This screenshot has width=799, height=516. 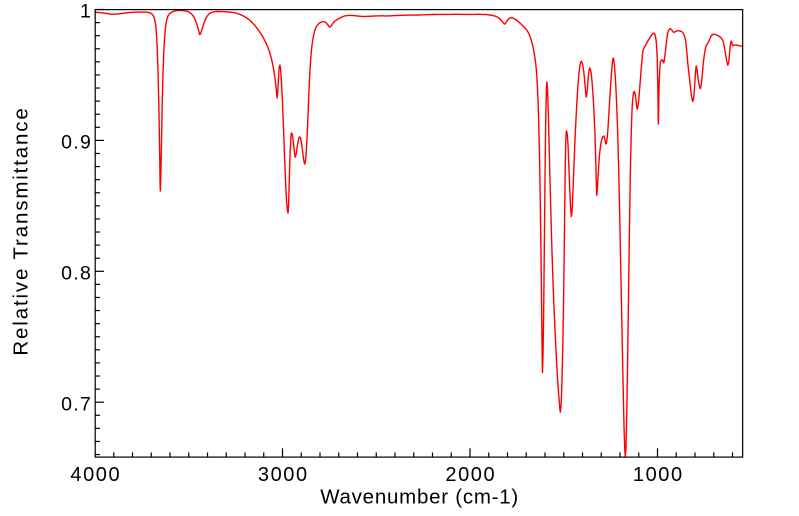 I want to click on svg-text: 0.7, so click(x=76, y=404).